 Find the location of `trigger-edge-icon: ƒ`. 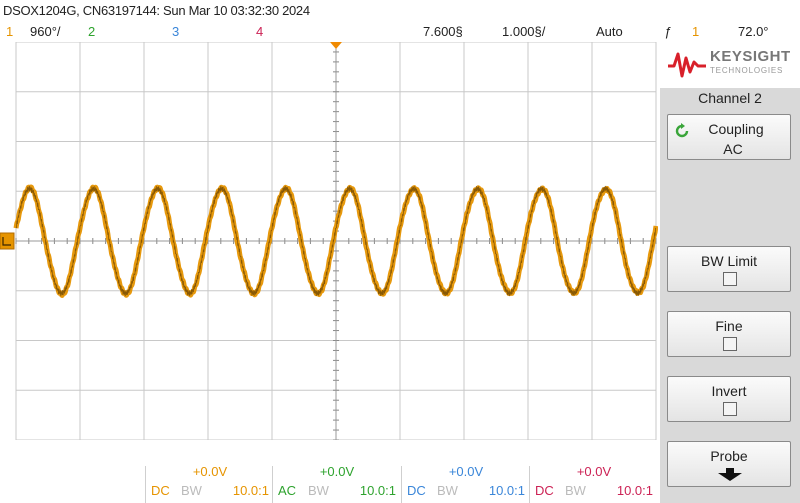

trigger-edge-icon: ƒ is located at coordinates (668, 31).